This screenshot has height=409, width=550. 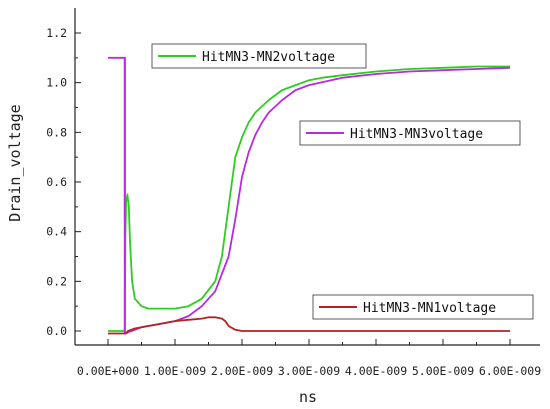 I want to click on y-axis-title: Drain_voltage, so click(x=15, y=162).